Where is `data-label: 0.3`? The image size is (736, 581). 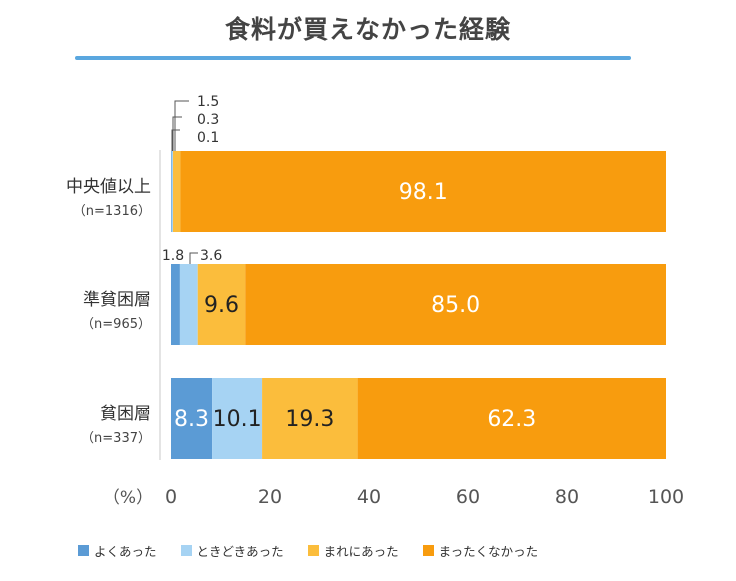 data-label: 0.3 is located at coordinates (208, 120).